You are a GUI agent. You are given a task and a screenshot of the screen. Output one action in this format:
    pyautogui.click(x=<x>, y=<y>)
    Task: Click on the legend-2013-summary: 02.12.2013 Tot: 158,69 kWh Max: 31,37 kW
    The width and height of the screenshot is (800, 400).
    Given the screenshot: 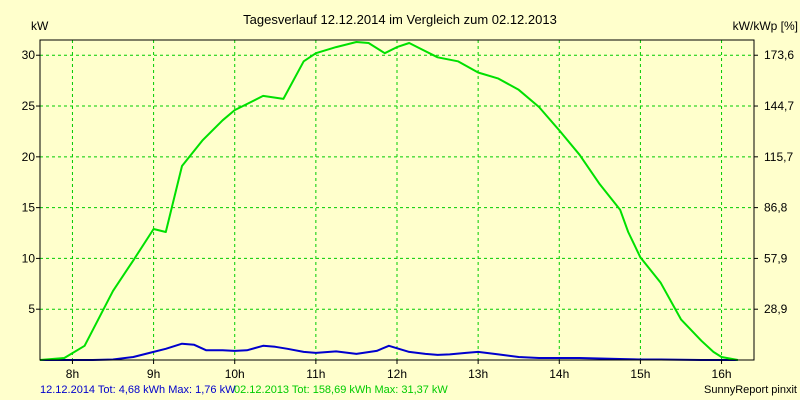 What is the action you would take?
    pyautogui.click(x=341, y=390)
    